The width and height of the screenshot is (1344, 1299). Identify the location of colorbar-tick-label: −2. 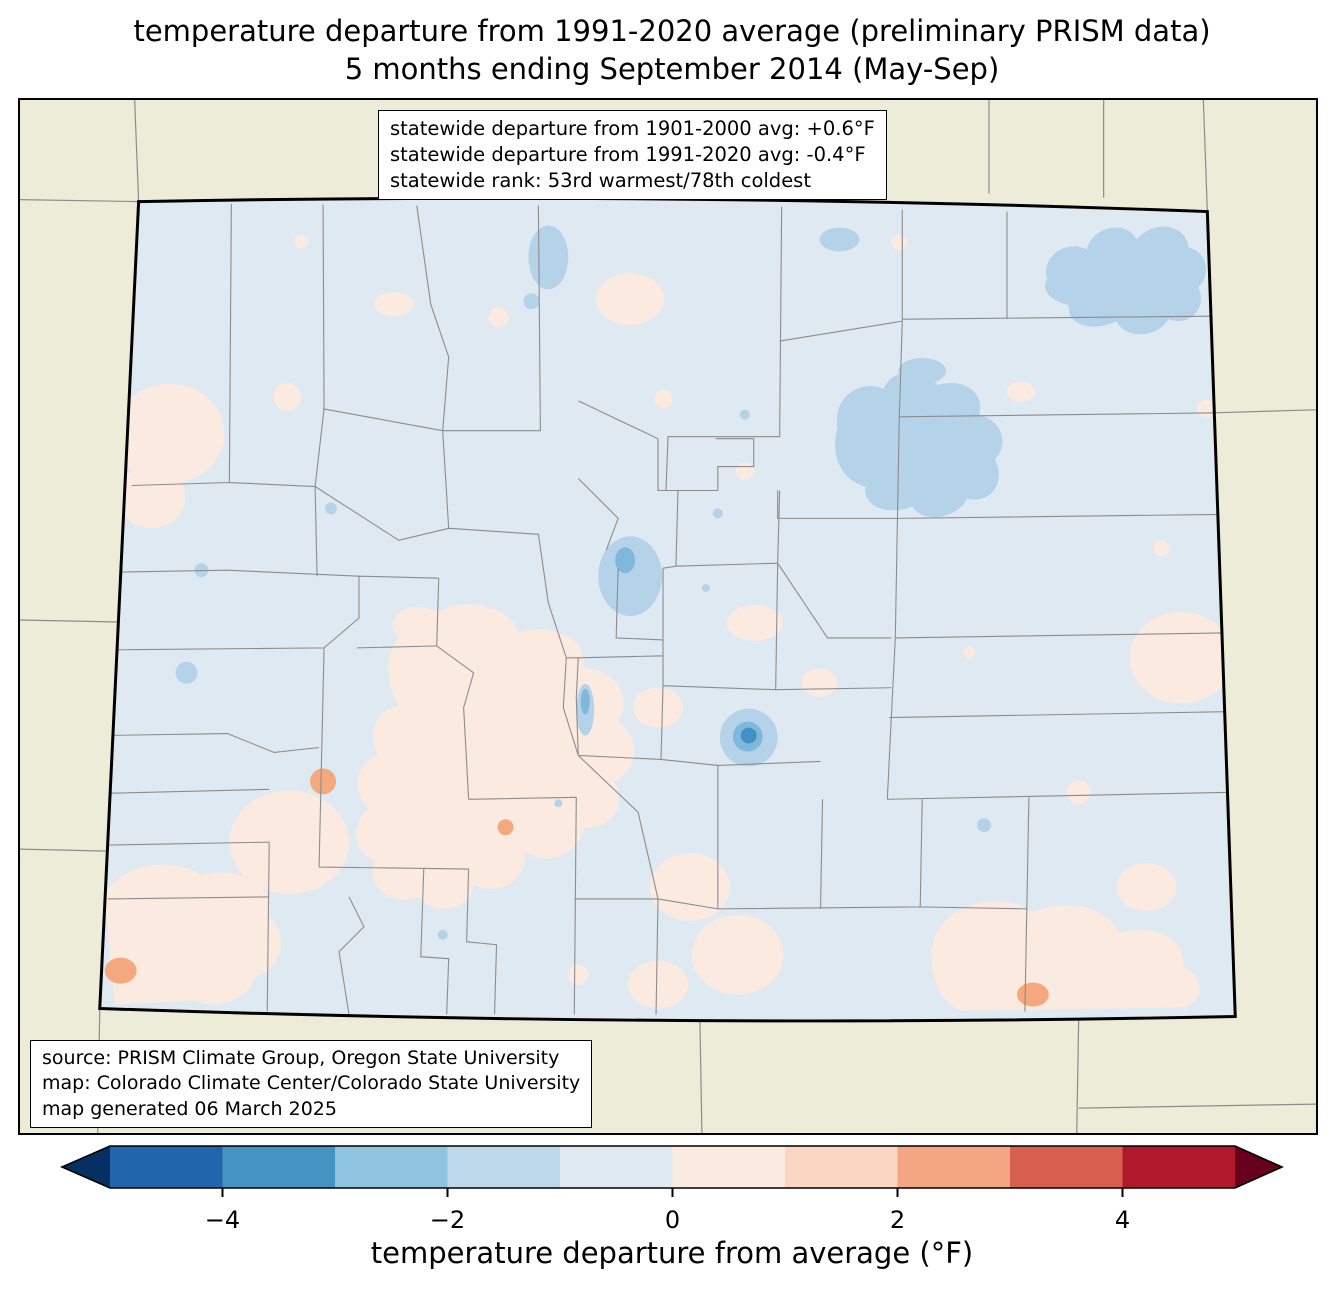
(447, 1220).